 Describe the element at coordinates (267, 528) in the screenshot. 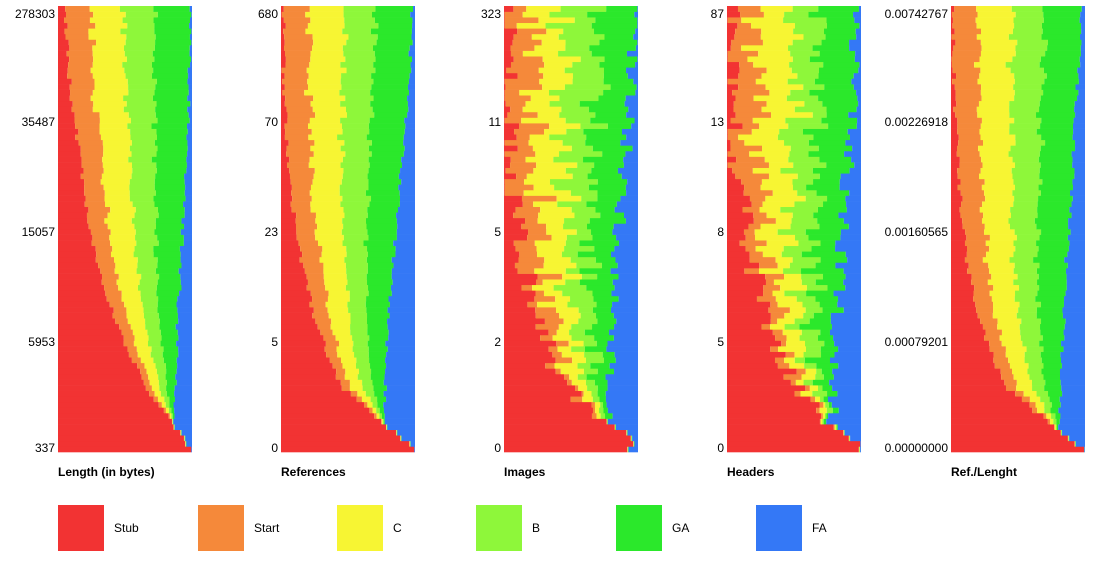

I see `legend-label-start: Start` at that location.